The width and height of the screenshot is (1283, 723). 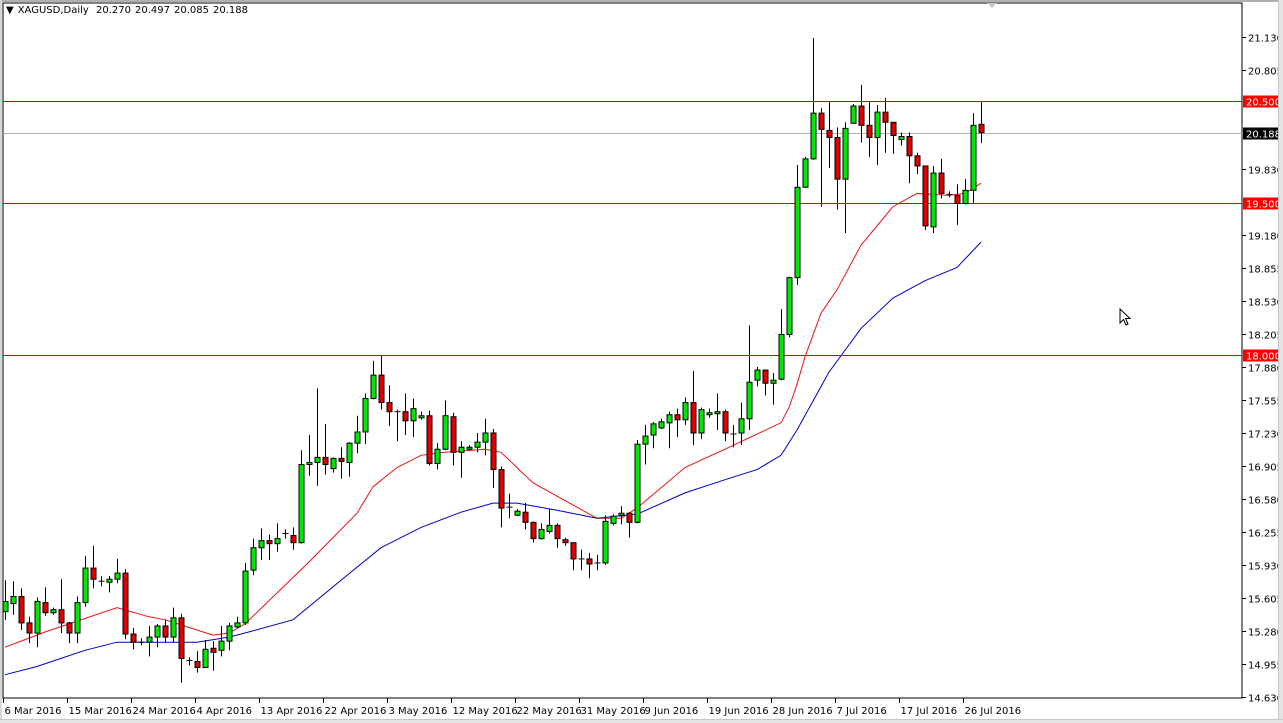 I want to click on level-price-label-bg, so click(x=1260, y=101).